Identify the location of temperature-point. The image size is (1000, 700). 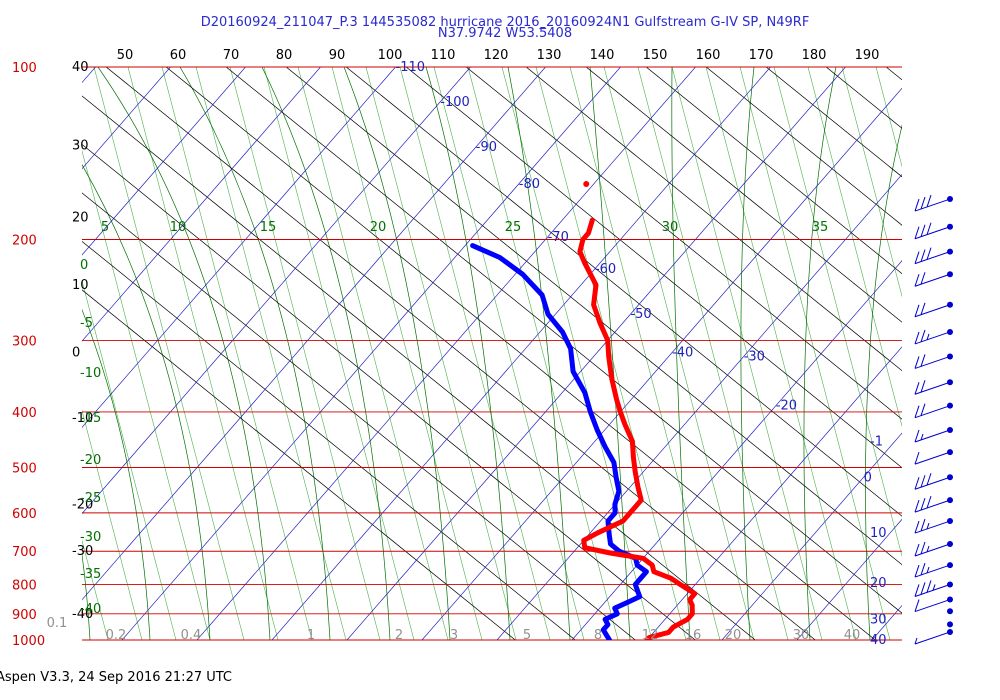
(586, 183).